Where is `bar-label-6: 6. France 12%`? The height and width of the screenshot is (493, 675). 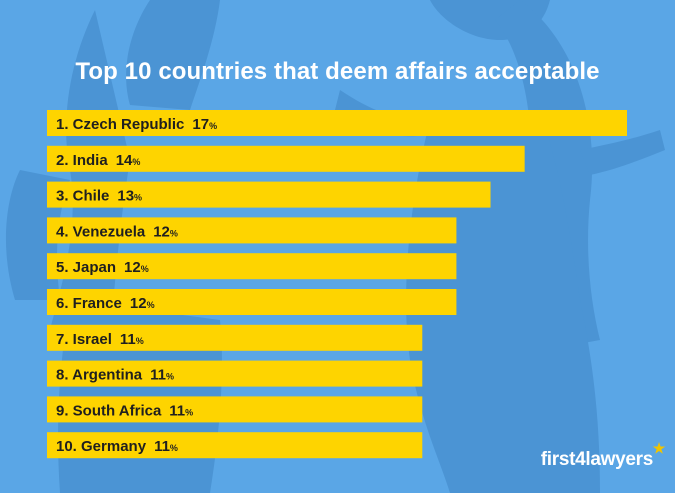 bar-label-6: 6. France 12% is located at coordinates (105, 303).